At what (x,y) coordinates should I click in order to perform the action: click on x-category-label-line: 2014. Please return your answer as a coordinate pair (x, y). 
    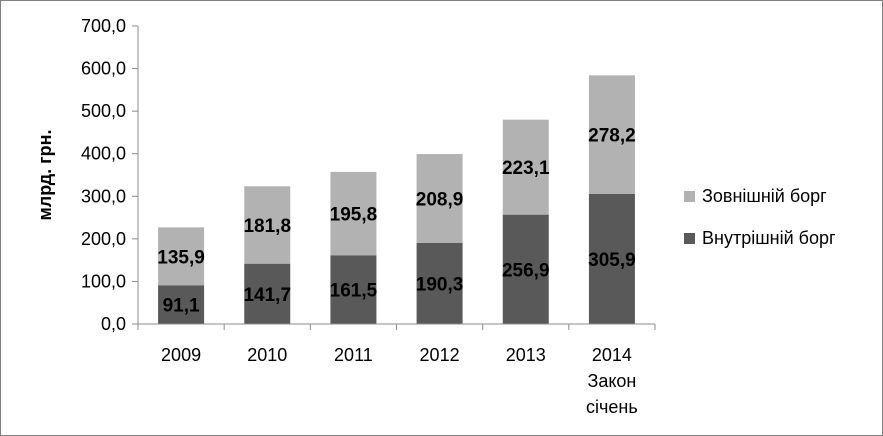
    Looking at the image, I should click on (612, 355).